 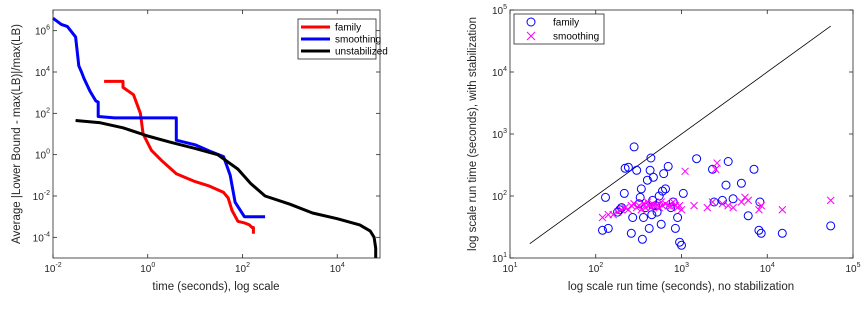 I want to click on right-legend-box, so click(x=559, y=29).